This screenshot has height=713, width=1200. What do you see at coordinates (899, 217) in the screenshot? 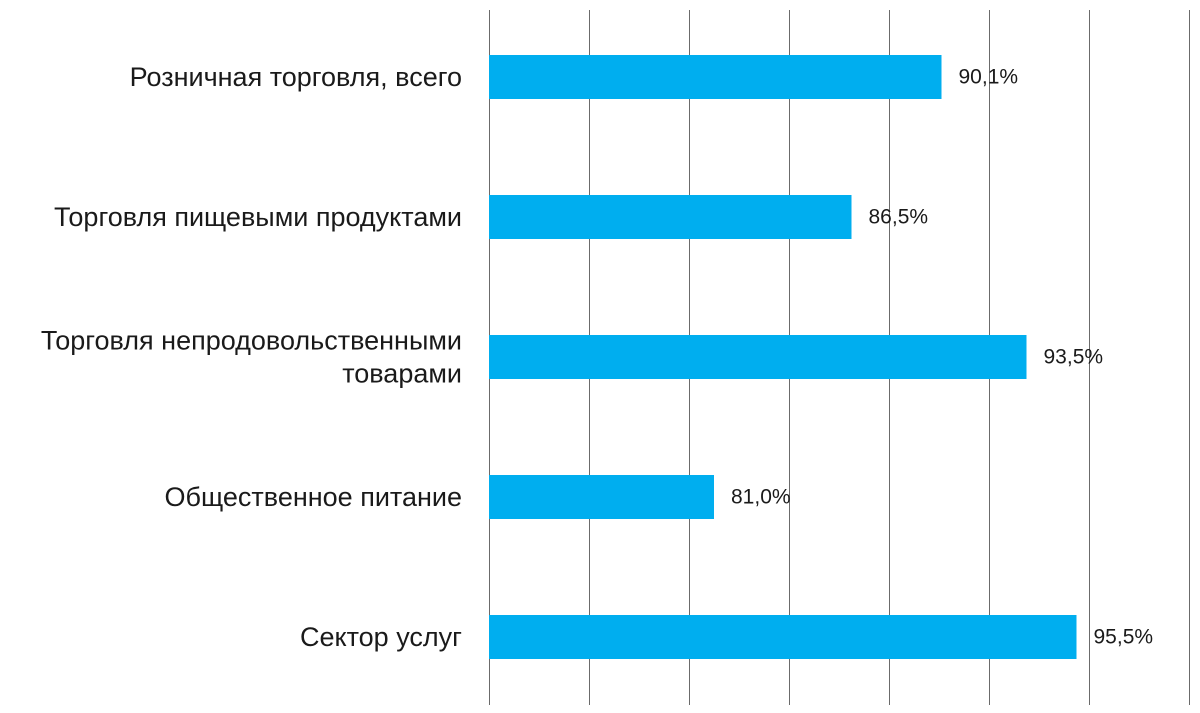
I see `data-label-1: 86,5%` at bounding box center [899, 217].